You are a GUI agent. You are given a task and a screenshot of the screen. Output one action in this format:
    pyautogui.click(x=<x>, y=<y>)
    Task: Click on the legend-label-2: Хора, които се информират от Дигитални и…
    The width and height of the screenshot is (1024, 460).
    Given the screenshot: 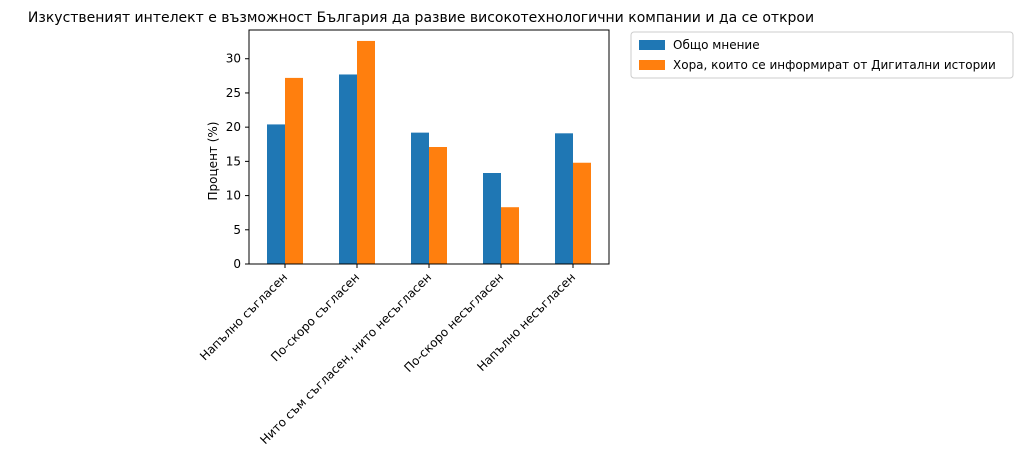 What is the action you would take?
    pyautogui.click(x=834, y=65)
    